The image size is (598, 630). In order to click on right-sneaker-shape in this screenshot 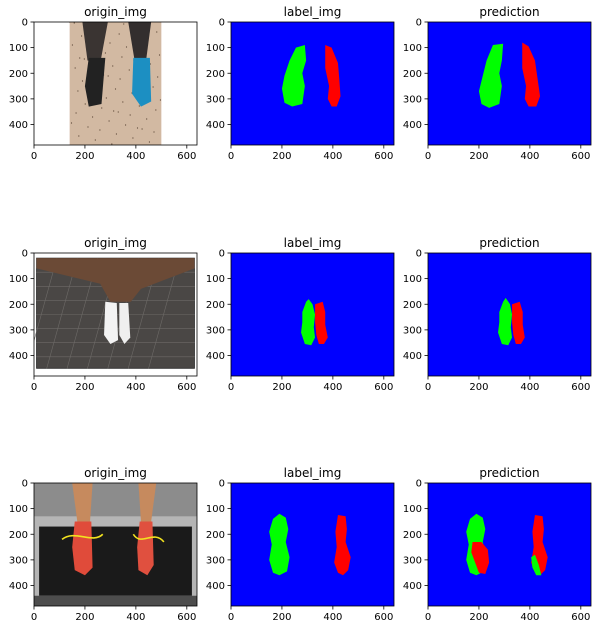, I will do `click(142, 82)`.